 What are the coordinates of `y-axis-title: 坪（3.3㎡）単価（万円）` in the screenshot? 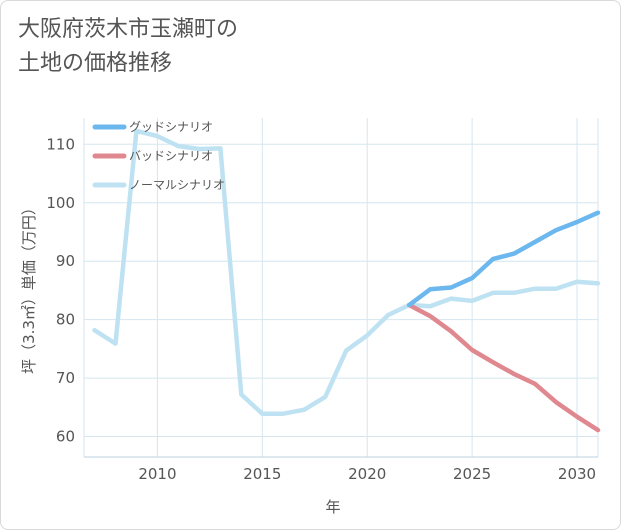 It's located at (29, 287).